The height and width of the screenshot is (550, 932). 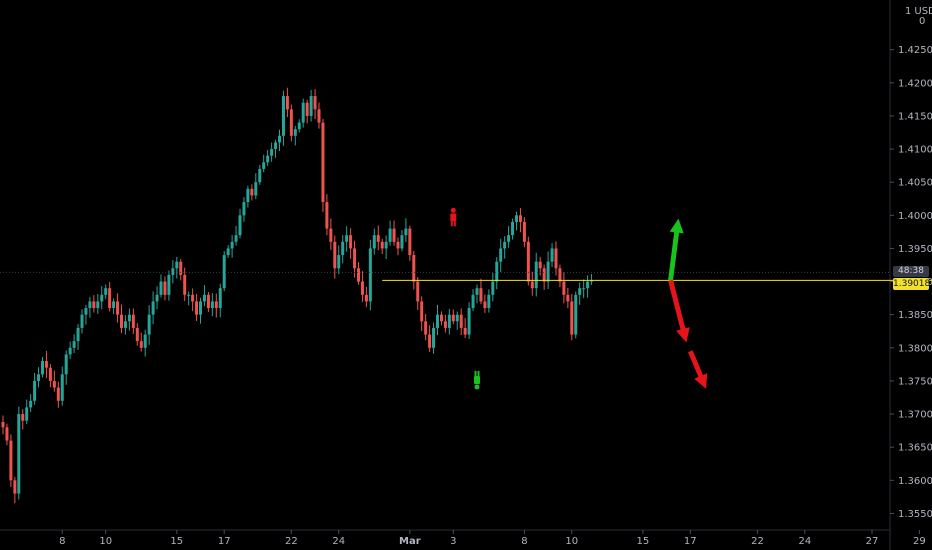 What do you see at coordinates (918, 16) in the screenshot?
I see `currency-label: 1 USD 0` at bounding box center [918, 16].